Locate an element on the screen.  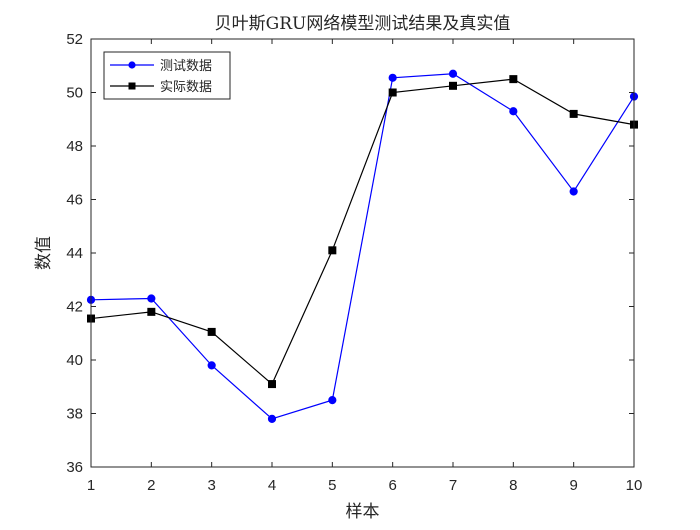
x-tick-label: 7 is located at coordinates (453, 485).